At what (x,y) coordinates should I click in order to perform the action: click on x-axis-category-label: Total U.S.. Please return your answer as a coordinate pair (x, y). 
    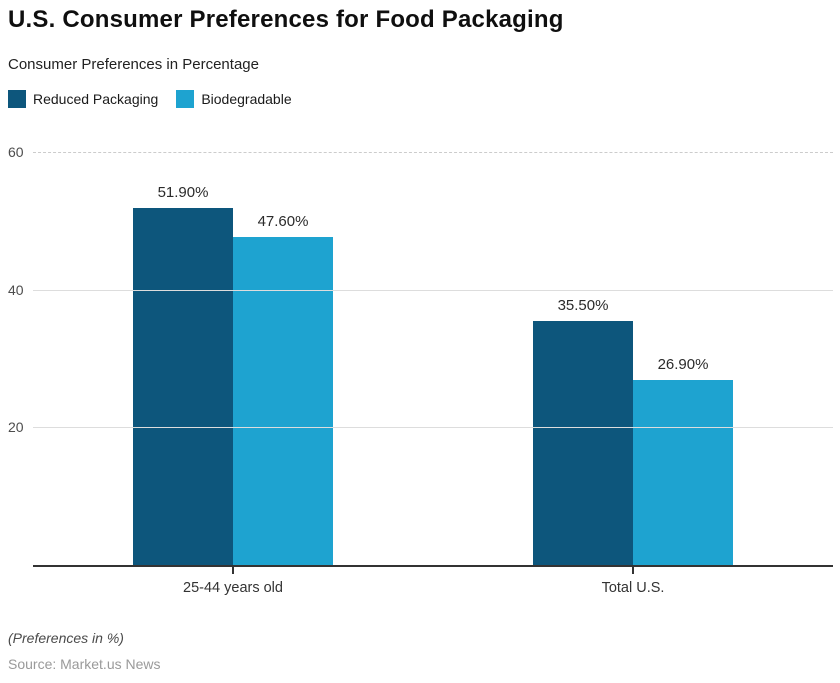
    Looking at the image, I should click on (633, 588).